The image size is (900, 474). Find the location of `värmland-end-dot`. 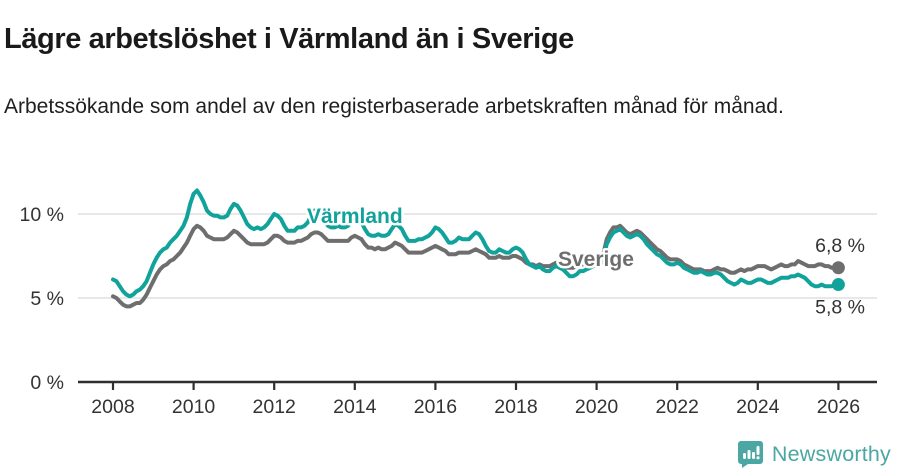

värmland-end-dot is located at coordinates (838, 285).